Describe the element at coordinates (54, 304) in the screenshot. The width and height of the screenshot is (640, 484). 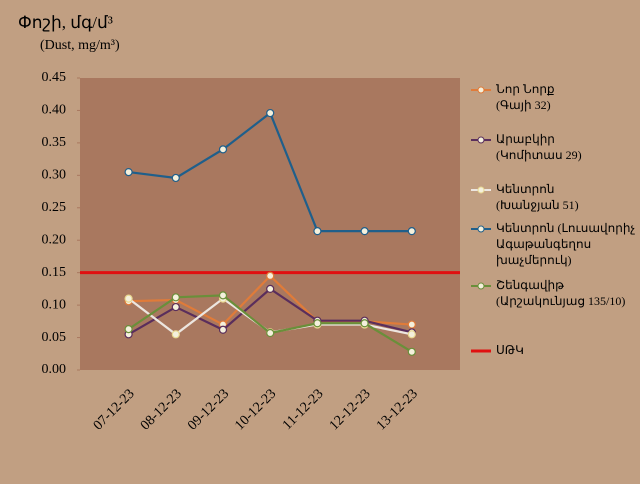
I see `y-tick-label: 0.10` at that location.